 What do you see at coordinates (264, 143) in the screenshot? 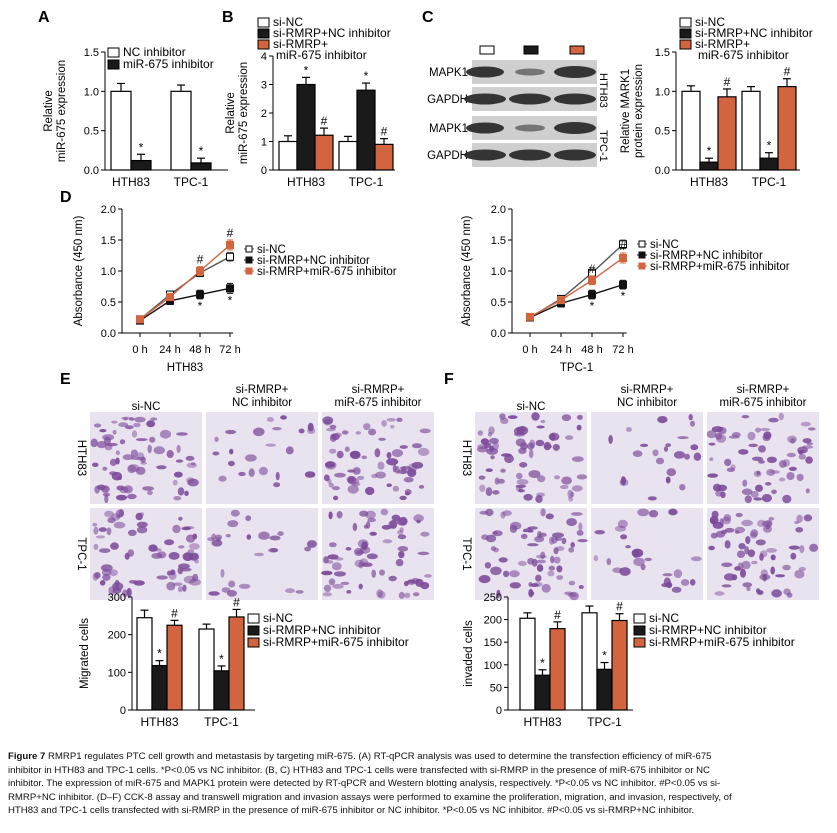
I see `y-tick-label: 1` at bounding box center [264, 143].